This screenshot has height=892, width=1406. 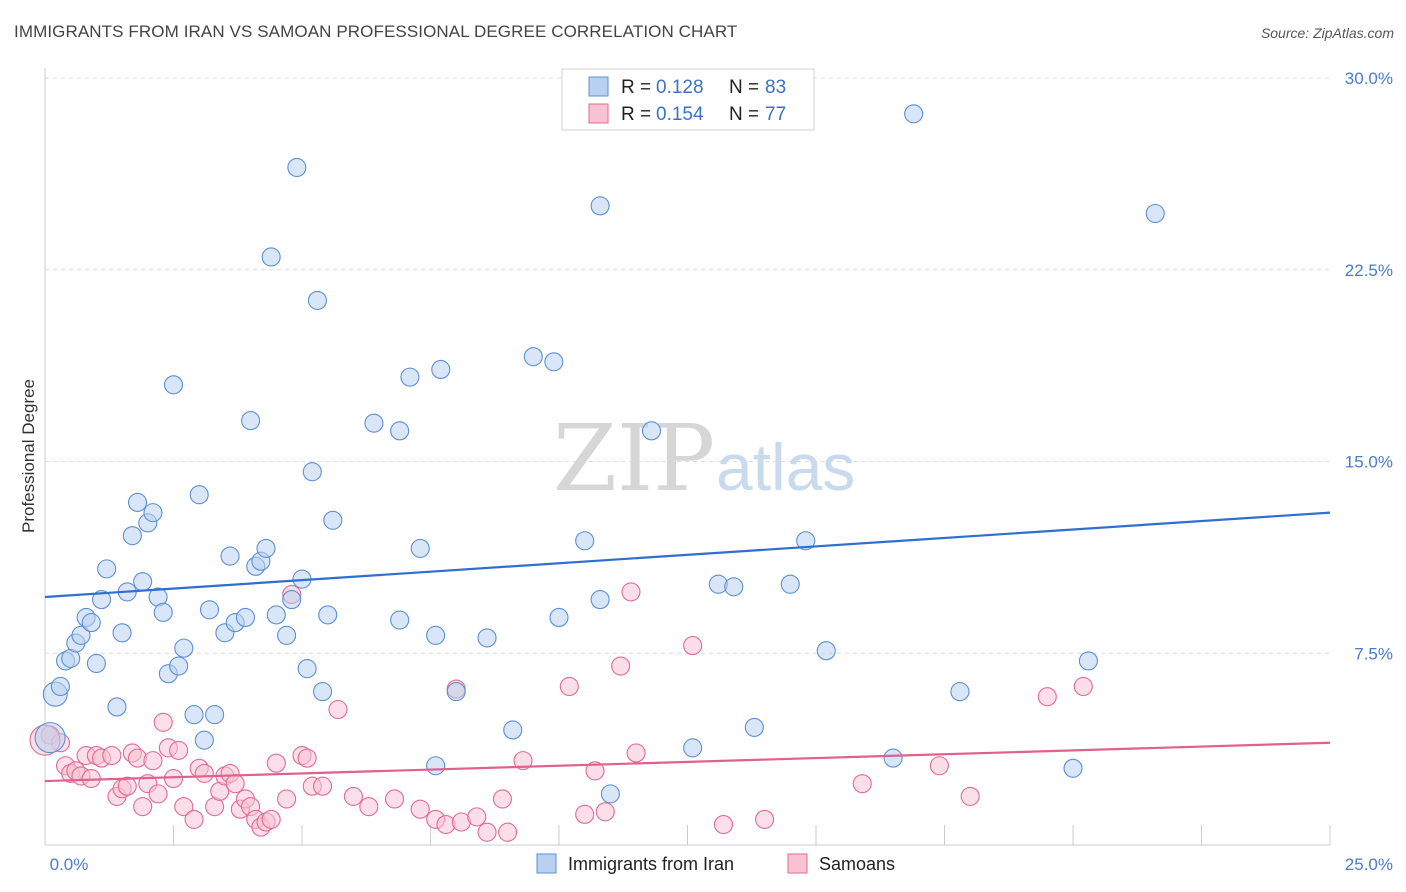 What do you see at coordinates (1369, 270) in the screenshot?
I see `y-tick-label: 22.5%` at bounding box center [1369, 270].